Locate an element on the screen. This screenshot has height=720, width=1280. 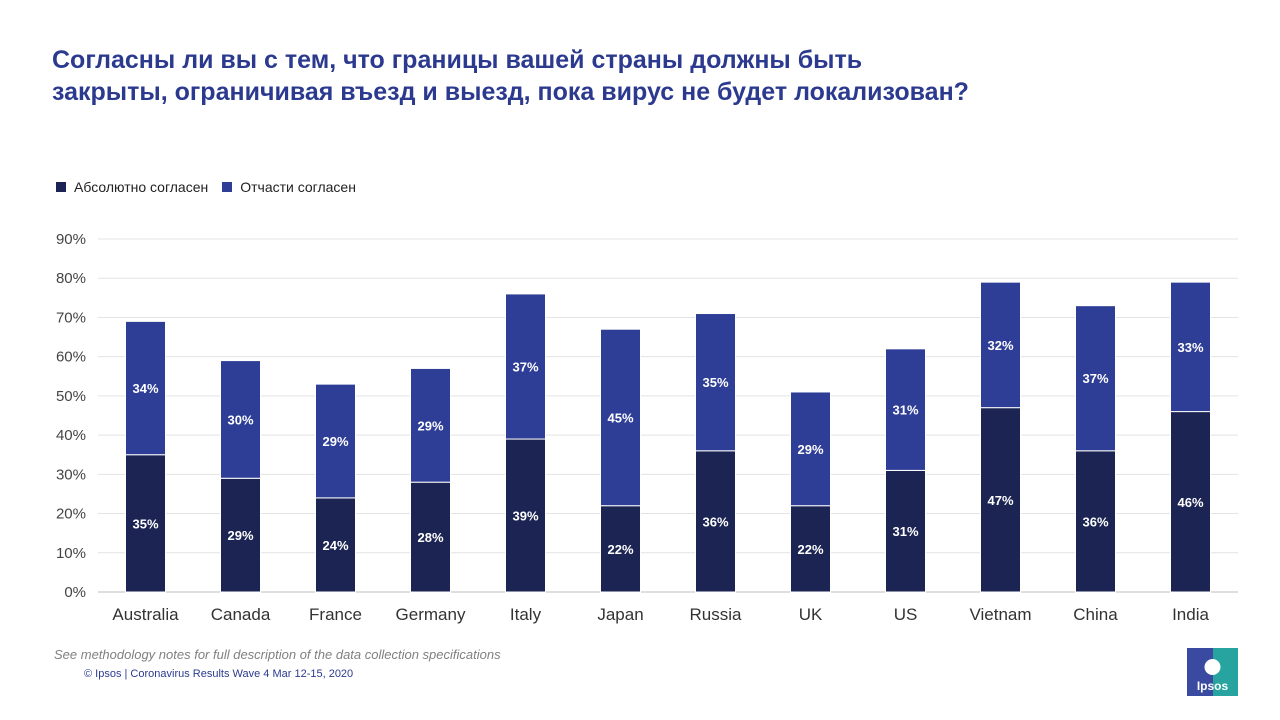
x-tick-label: UK is located at coordinates (811, 614).